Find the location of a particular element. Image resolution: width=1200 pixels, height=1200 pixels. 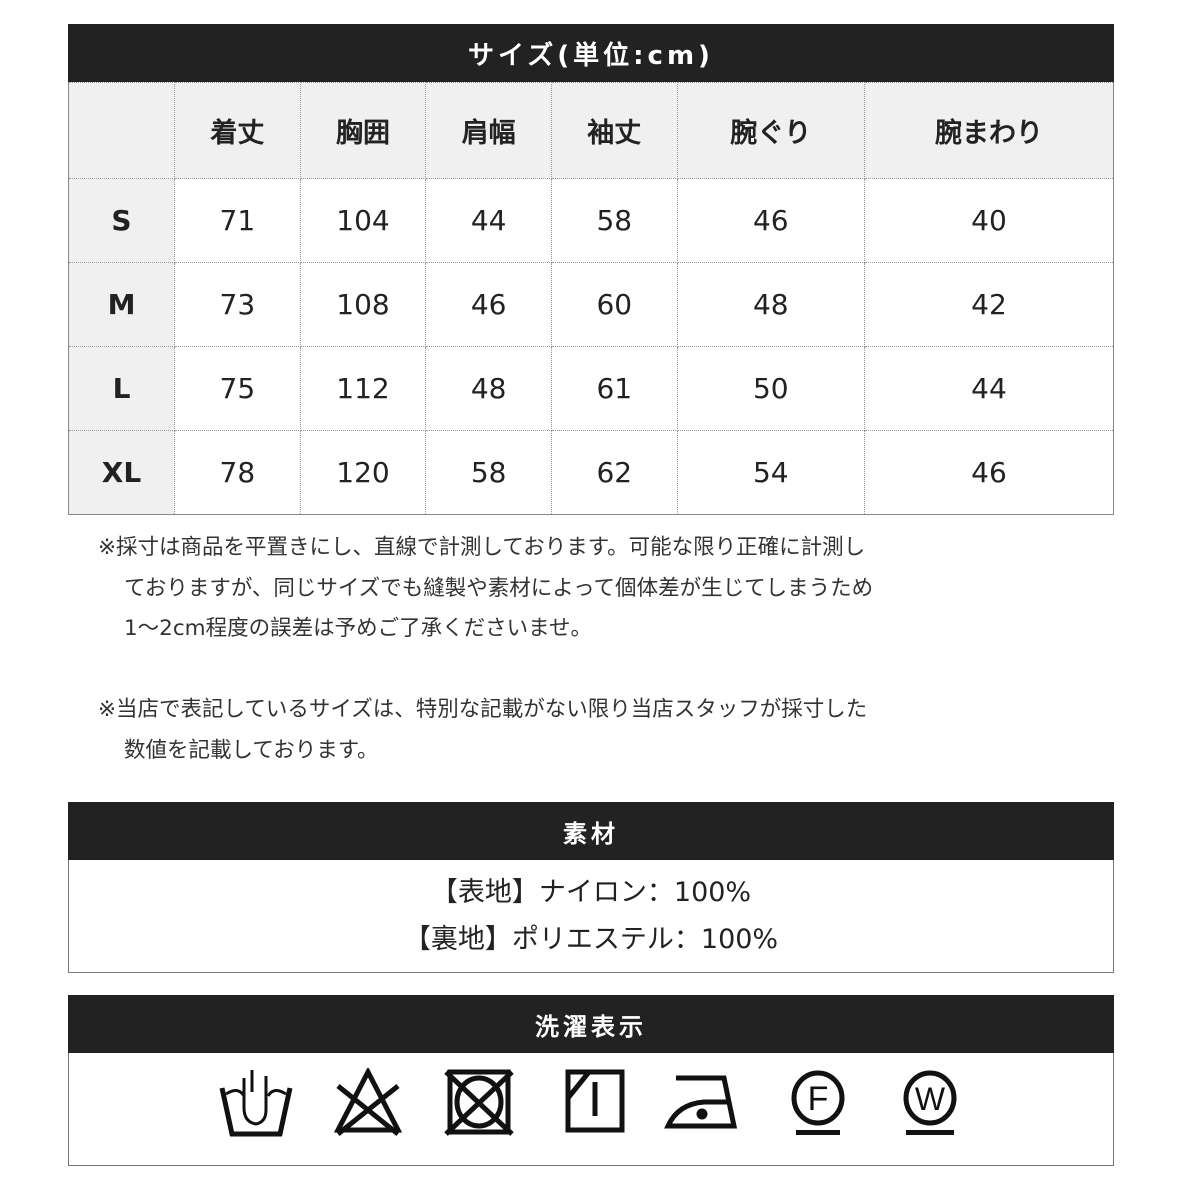

material-box: 【表地】ナイロン：100% 【裏地】ポリエステル：100% is located at coordinates (591, 916).